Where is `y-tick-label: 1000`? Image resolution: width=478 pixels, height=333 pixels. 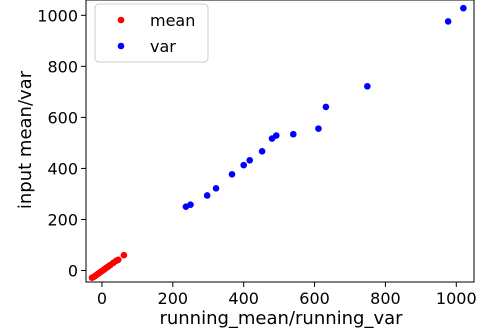 y-tick-label: 1000 is located at coordinates (57, 15).